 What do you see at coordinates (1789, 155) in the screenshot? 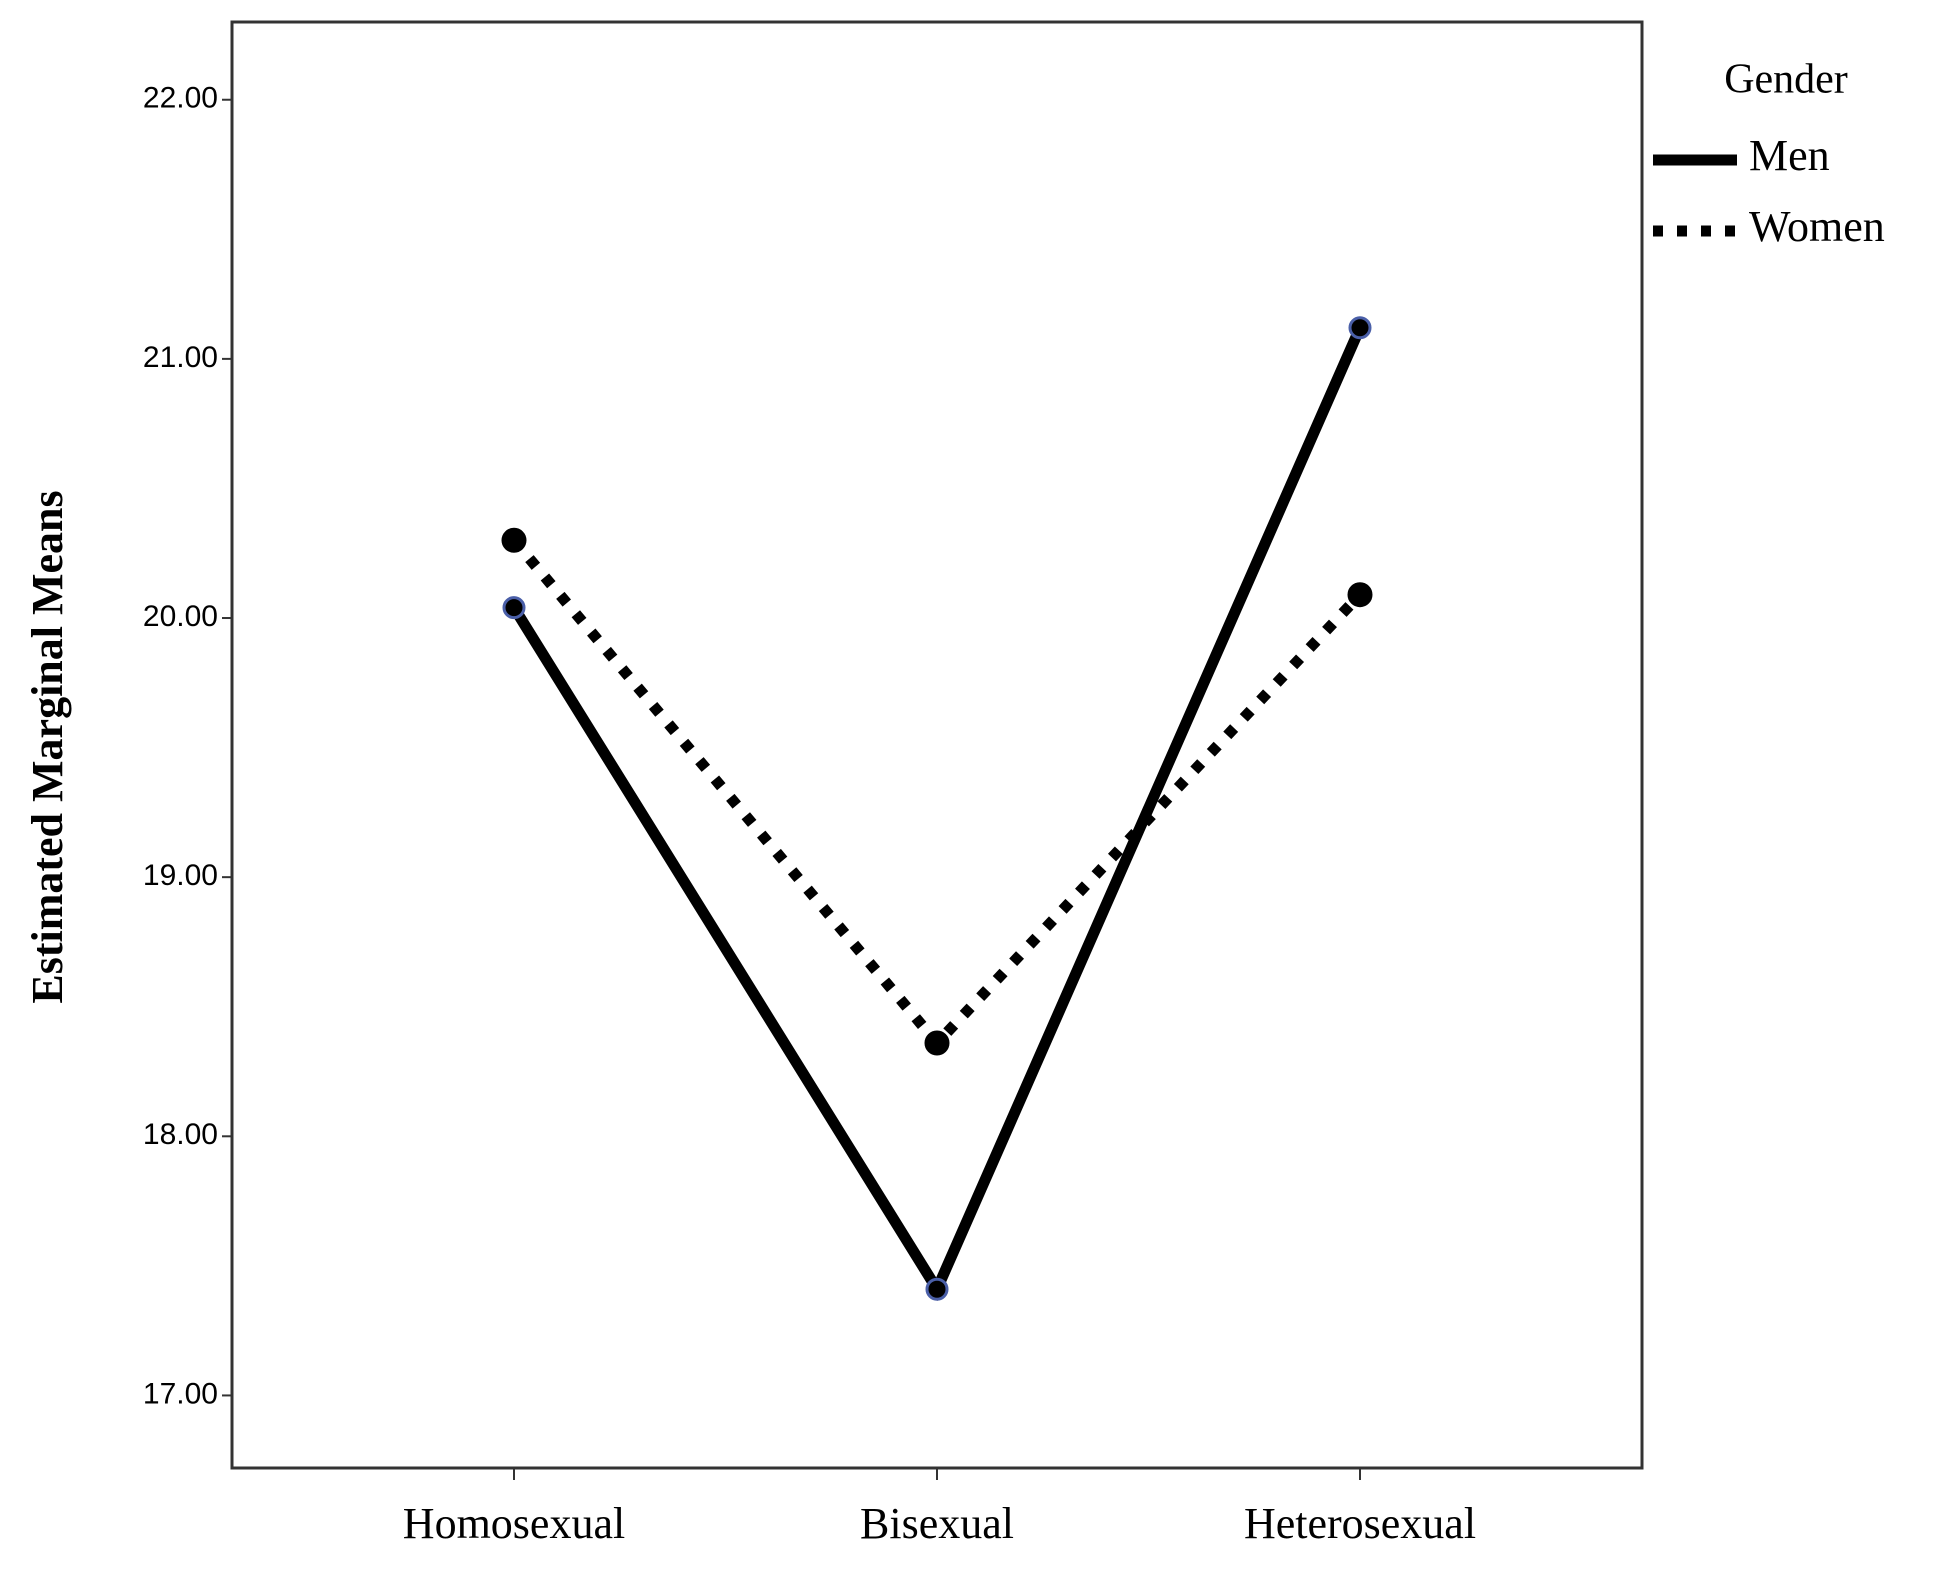
I see `legend-label: Men` at bounding box center [1789, 155].